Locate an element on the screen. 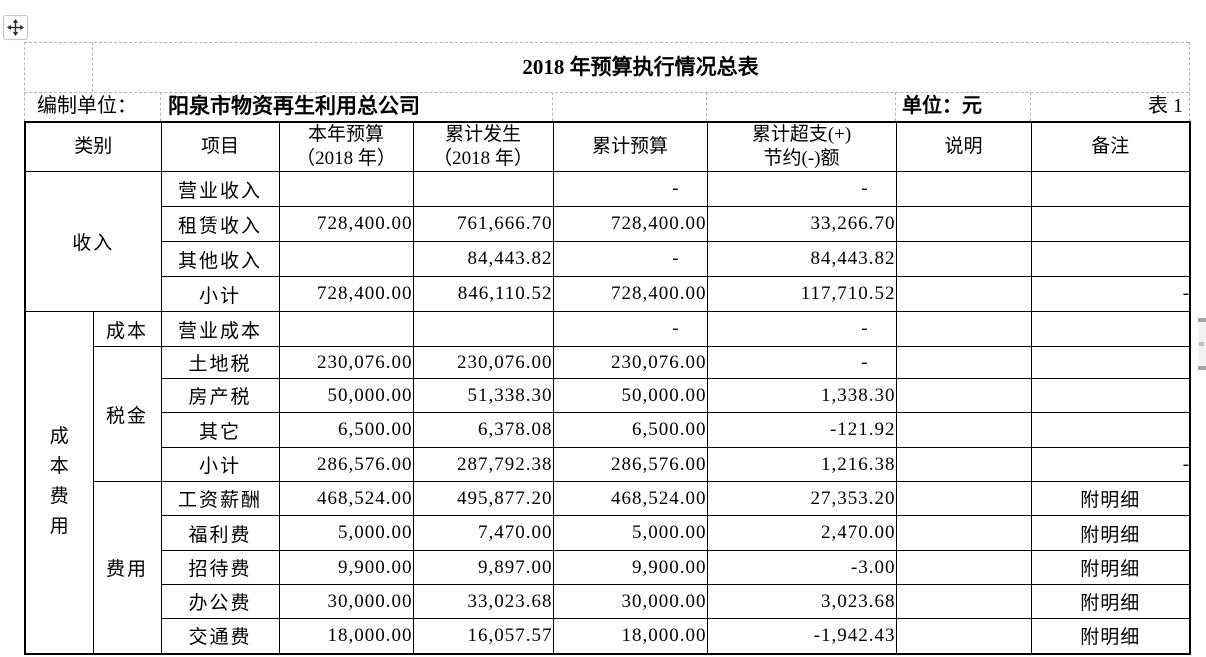  budget-cell: 468,524.00 is located at coordinates (346, 498).